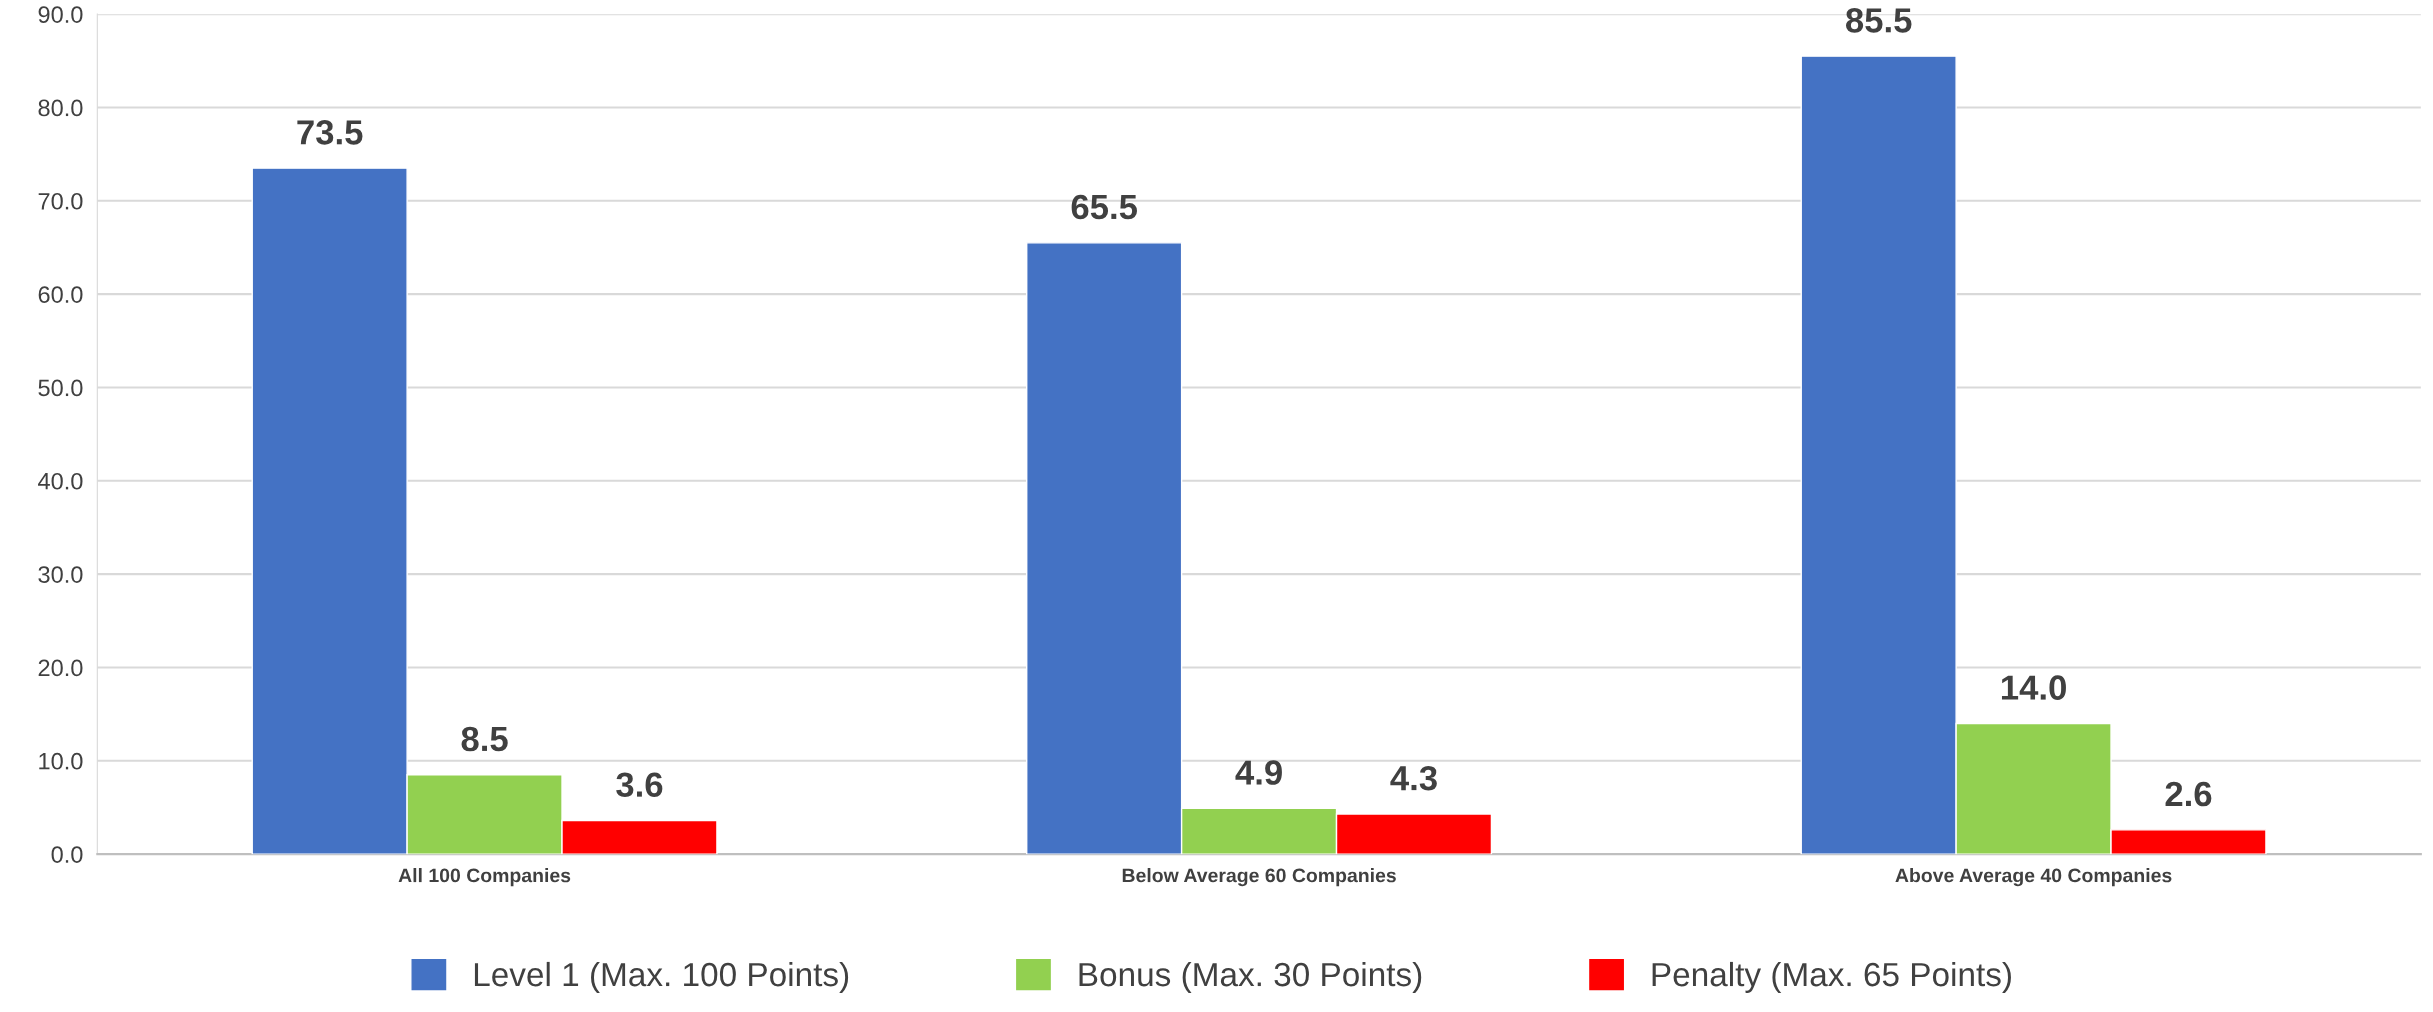  What do you see at coordinates (1413, 778) in the screenshot?
I see `data-label: 4.3` at bounding box center [1413, 778].